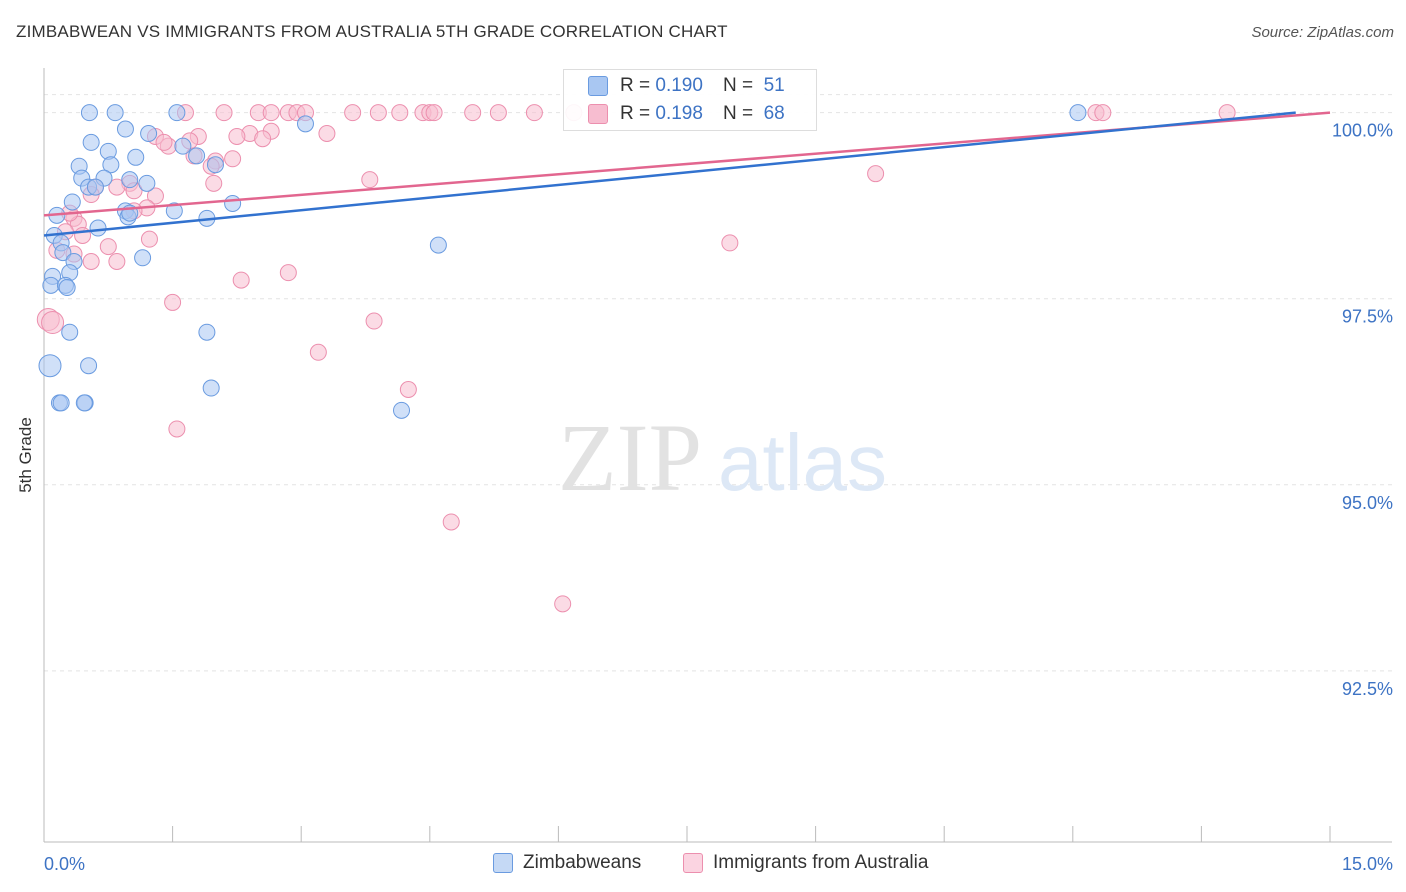  What do you see at coordinates (503, 863) in the screenshot?
I see `bottom-legend-swatch-zimbabweans` at bounding box center [503, 863].